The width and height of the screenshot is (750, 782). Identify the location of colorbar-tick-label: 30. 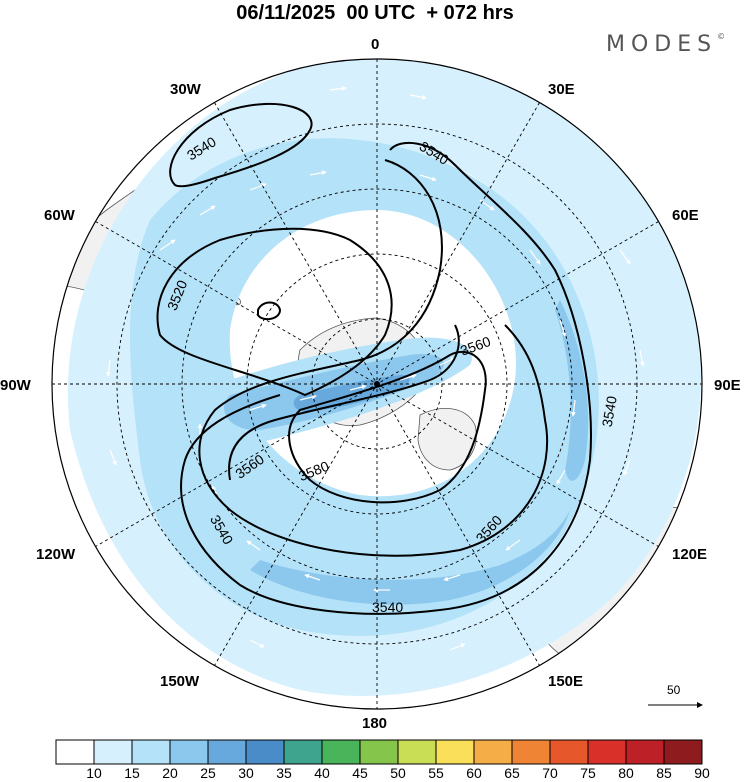
(246, 773).